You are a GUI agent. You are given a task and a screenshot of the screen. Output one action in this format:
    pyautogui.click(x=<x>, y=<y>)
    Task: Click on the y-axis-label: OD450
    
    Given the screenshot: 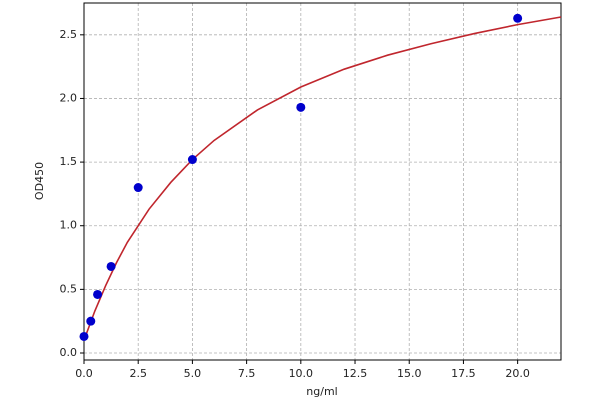 What is the action you would take?
    pyautogui.click(x=39, y=181)
    